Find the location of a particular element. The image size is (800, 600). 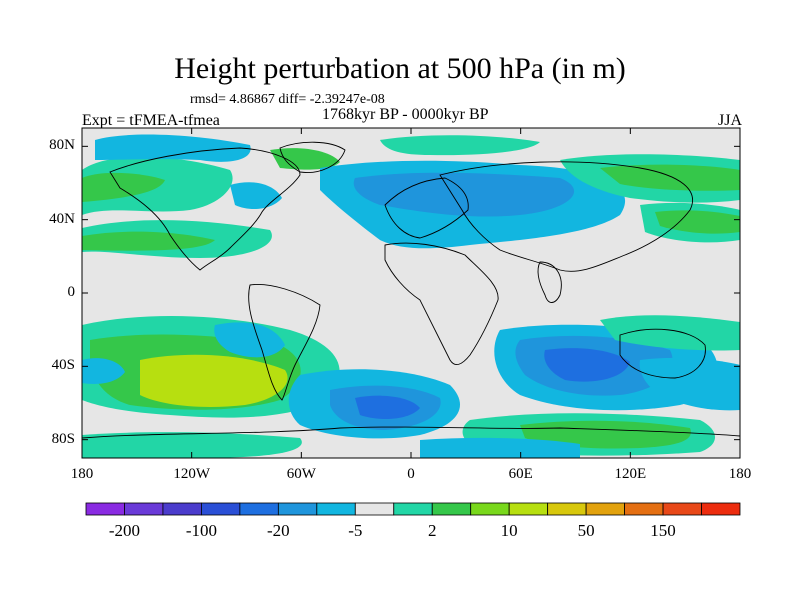

colorbar-label: 2 is located at coordinates (432, 530).